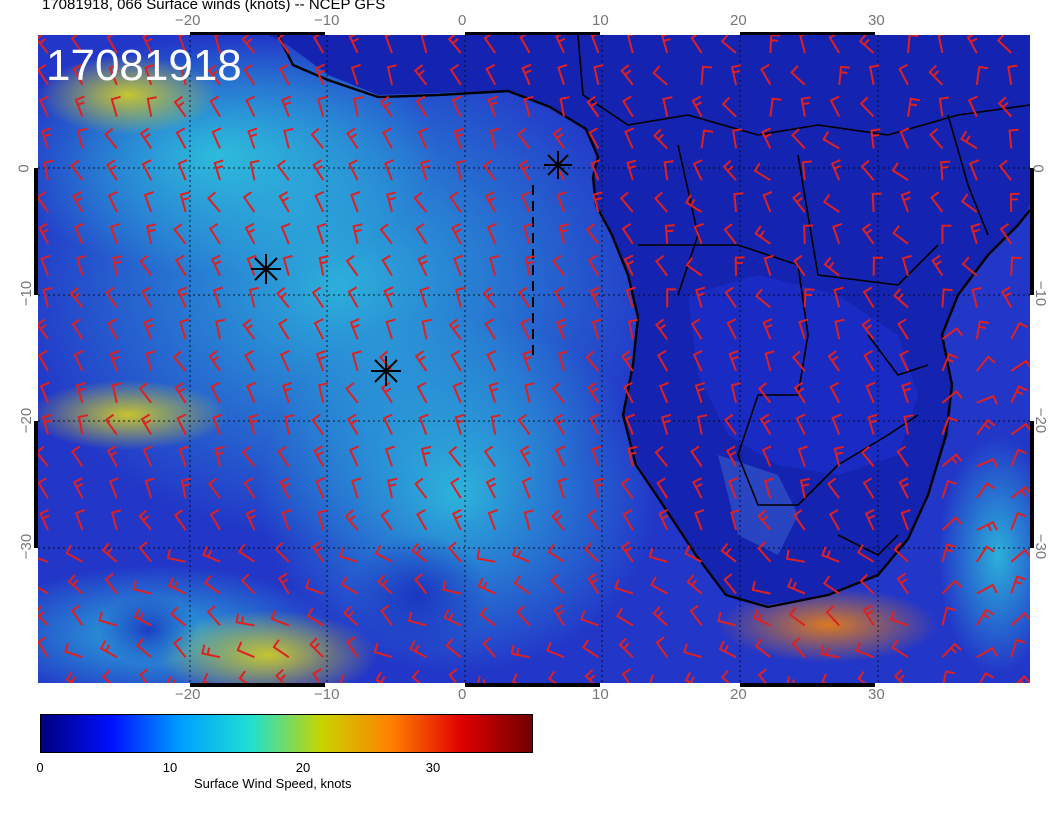 This screenshot has height=816, width=1056. Describe the element at coordinates (1041, 293) in the screenshot. I see `lat-tick-right: −10` at that location.